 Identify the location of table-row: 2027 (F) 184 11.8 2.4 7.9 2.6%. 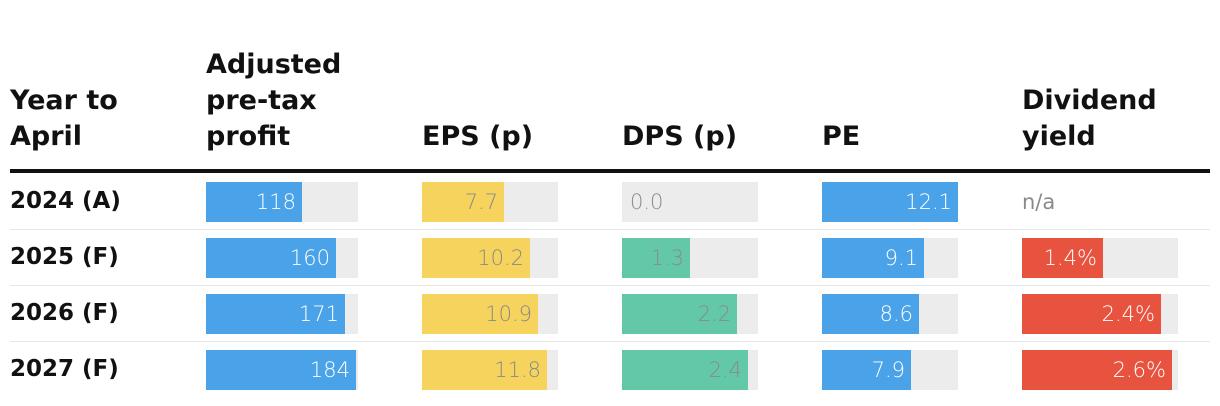
(610, 369).